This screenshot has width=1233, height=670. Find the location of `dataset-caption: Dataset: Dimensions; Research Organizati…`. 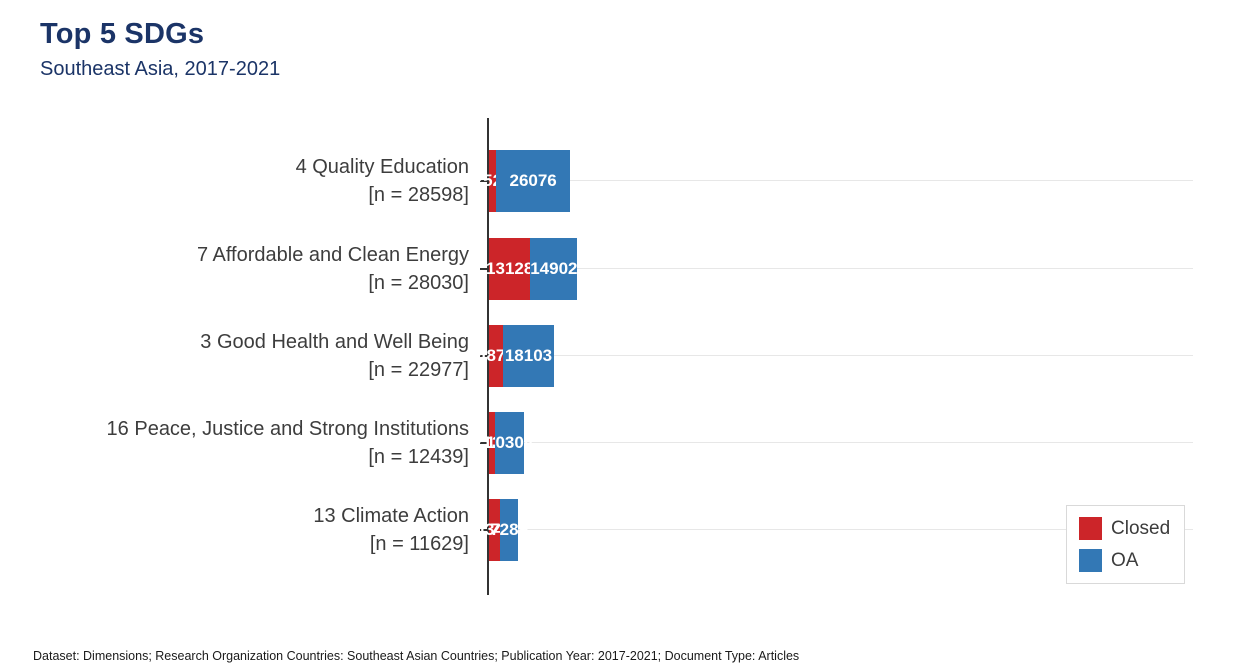

dataset-caption: Dataset: Dimensions; Research Organizati… is located at coordinates (416, 656).